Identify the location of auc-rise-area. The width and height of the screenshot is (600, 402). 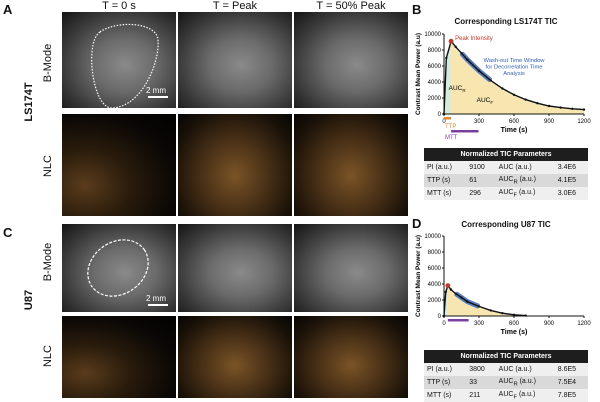
(448, 78).